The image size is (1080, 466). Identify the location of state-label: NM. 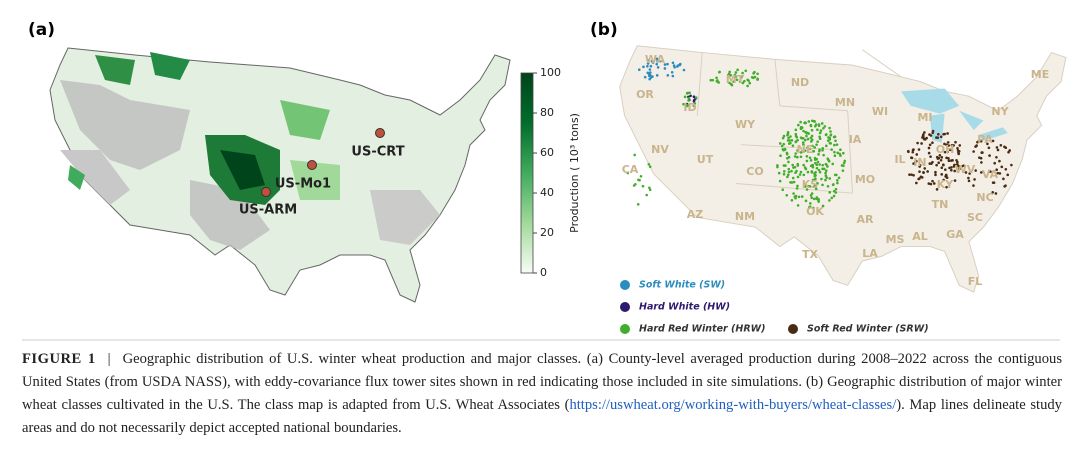
(745, 216).